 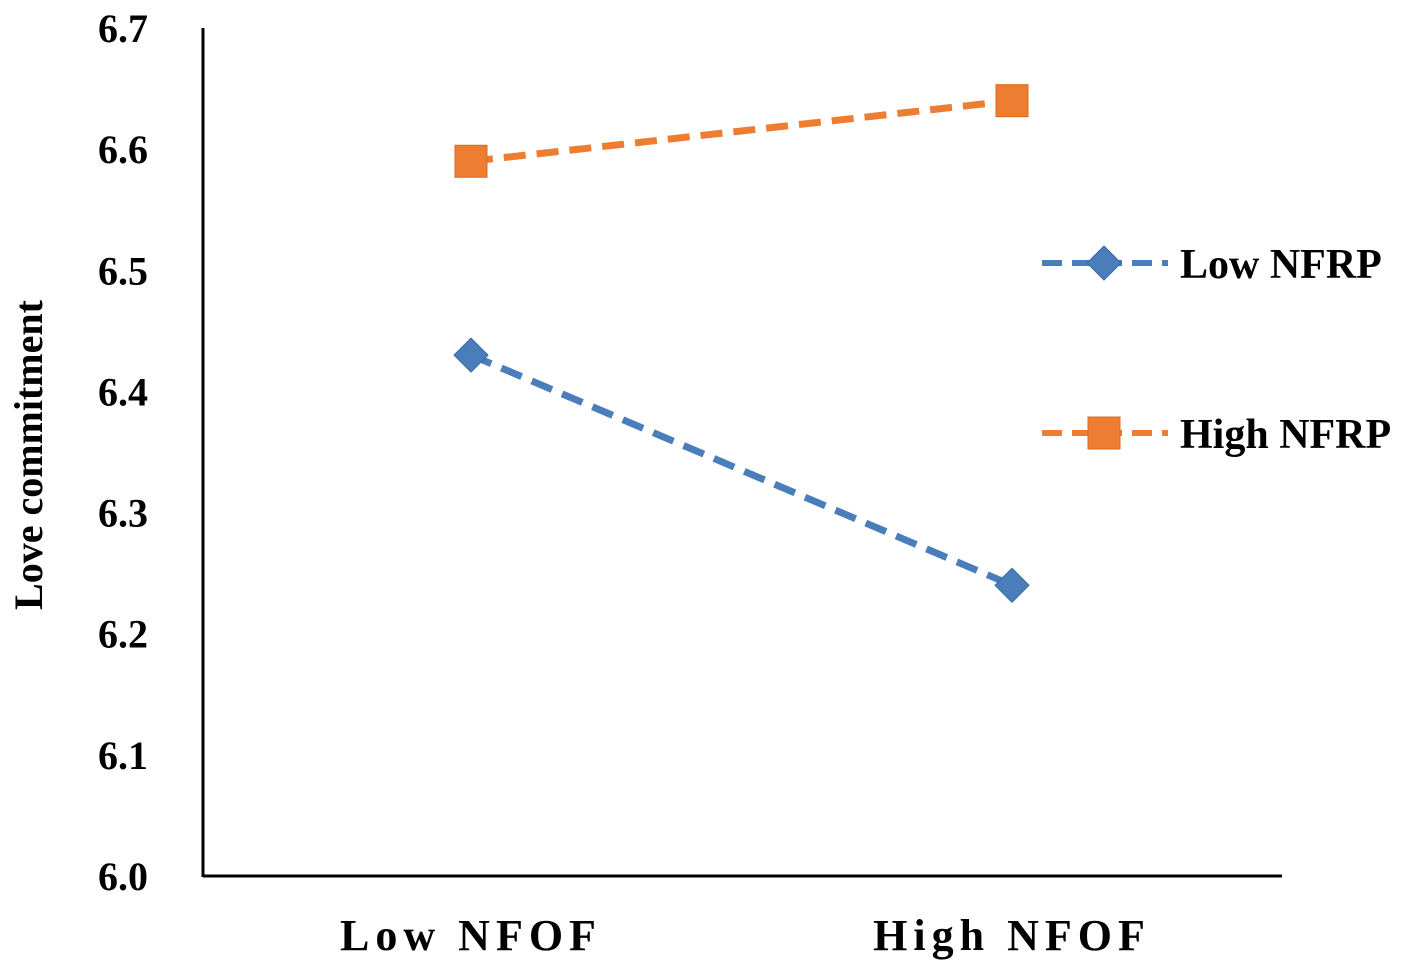 What do you see at coordinates (123, 876) in the screenshot?
I see `y-tick-label: 6.0` at bounding box center [123, 876].